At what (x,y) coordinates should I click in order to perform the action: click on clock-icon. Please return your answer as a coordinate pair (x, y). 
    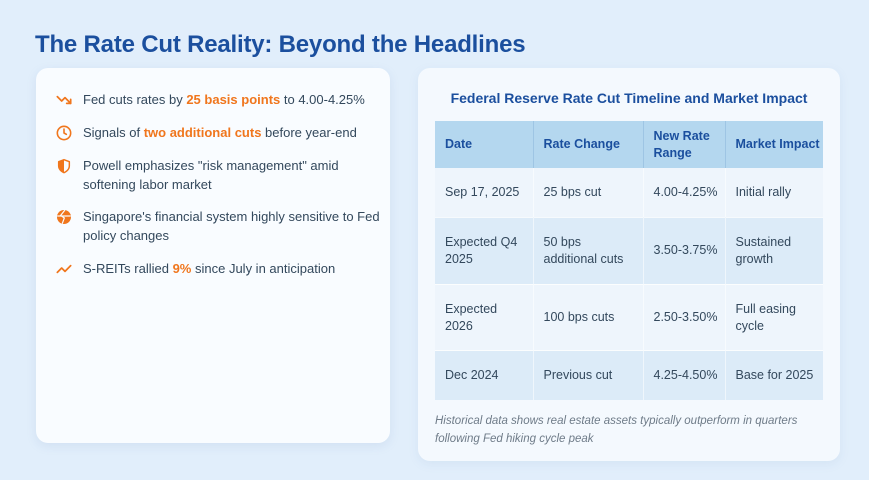
    Looking at the image, I should click on (64, 133).